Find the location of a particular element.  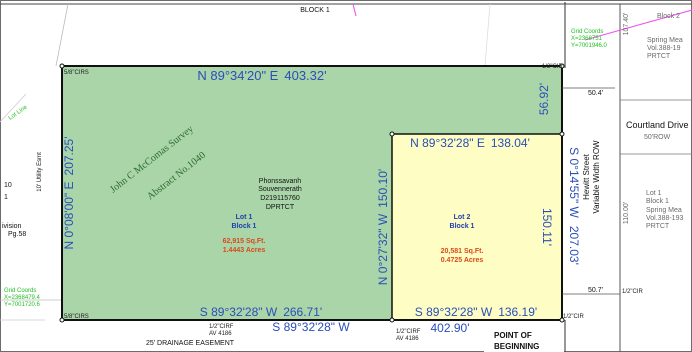

left-division-page: Pg.58 is located at coordinates (17, 234).